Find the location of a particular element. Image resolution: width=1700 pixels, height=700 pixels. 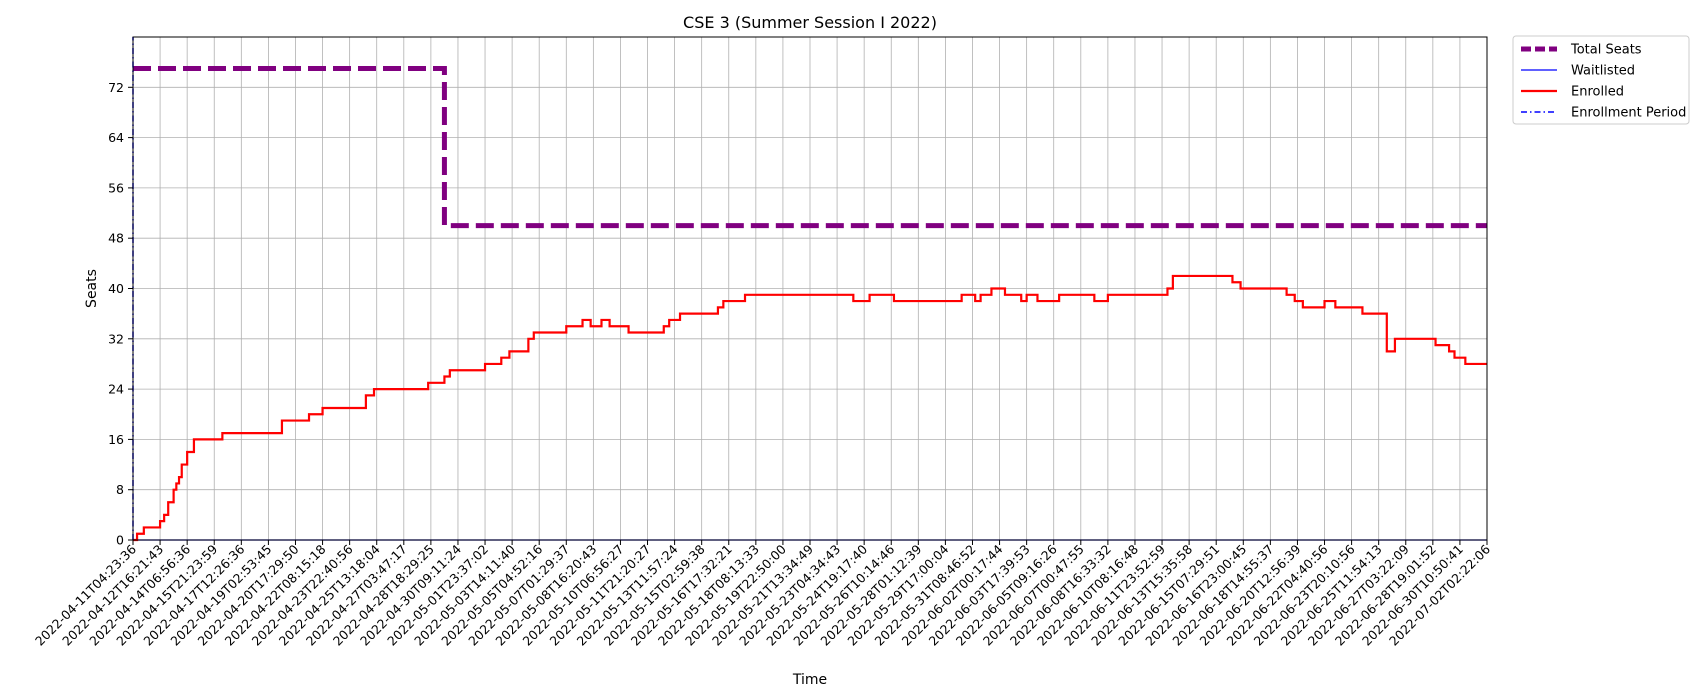

y-tick-label: 8 is located at coordinates (120, 489).